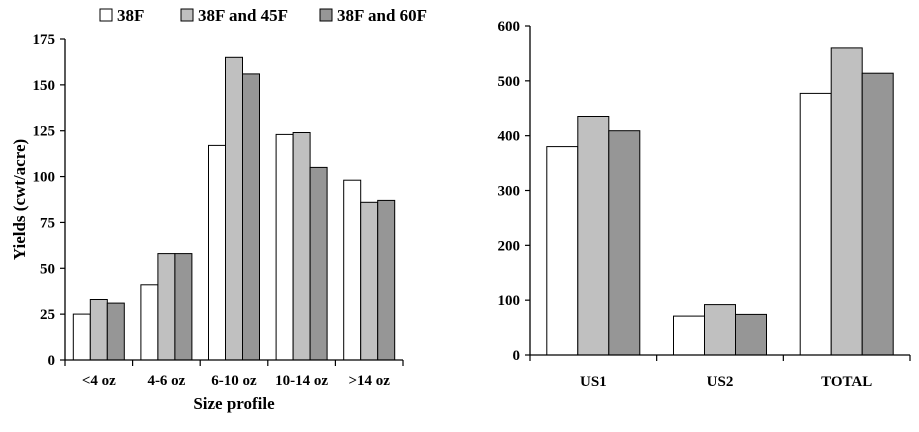 This screenshot has width=919, height=432. What do you see at coordinates (234, 381) in the screenshot?
I see `x-tick-label: 6-10 oz` at bounding box center [234, 381].